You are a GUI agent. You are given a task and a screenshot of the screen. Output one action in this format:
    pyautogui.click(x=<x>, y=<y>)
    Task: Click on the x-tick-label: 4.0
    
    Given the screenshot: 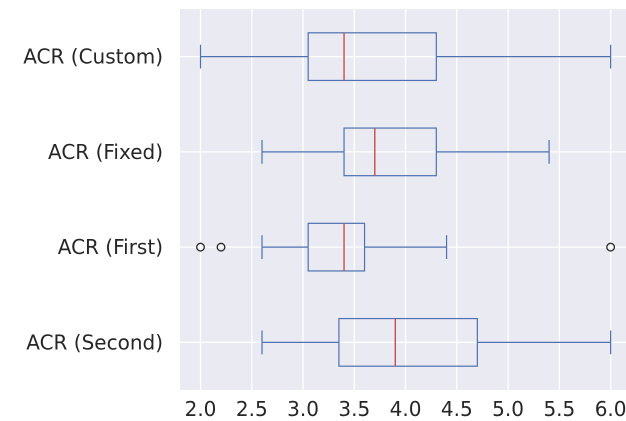 What is the action you would take?
    pyautogui.click(x=406, y=409)
    